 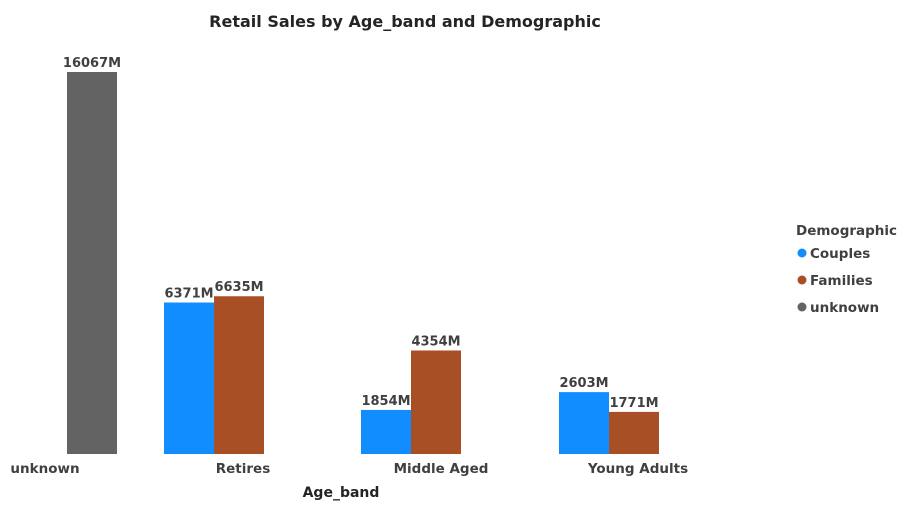 I want to click on legend-item-unknown: unknown, so click(x=838, y=308).